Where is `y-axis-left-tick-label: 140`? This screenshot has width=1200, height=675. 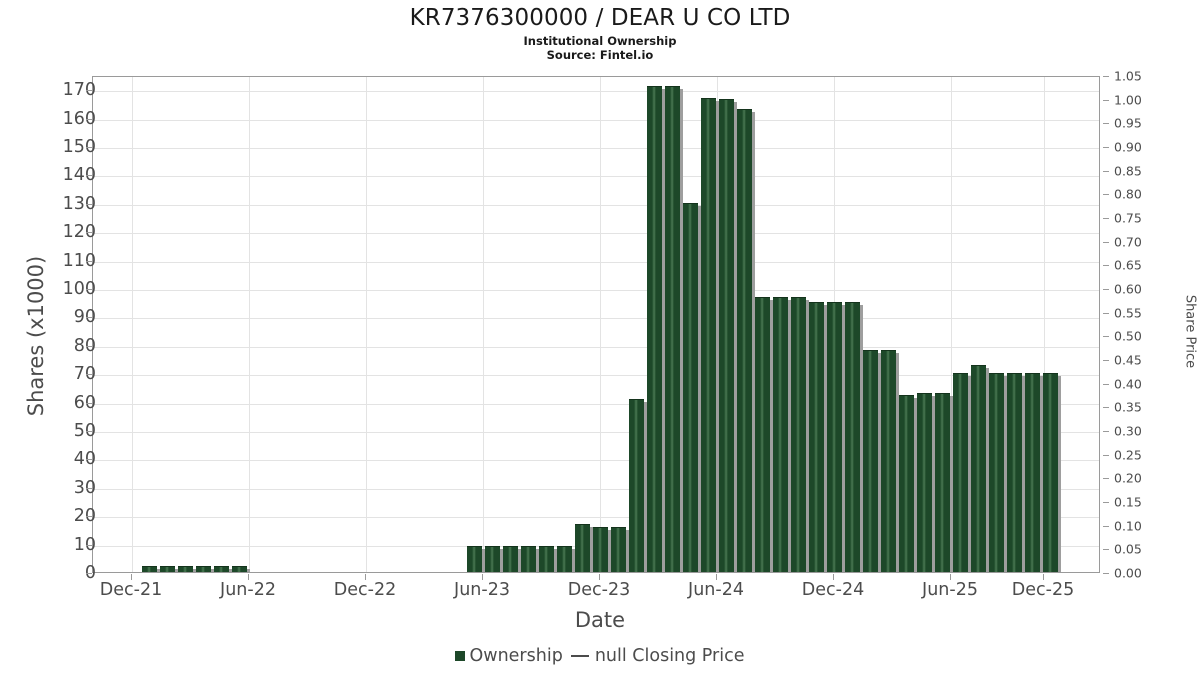 y-axis-left-tick-label: 140 is located at coordinates (79, 175).